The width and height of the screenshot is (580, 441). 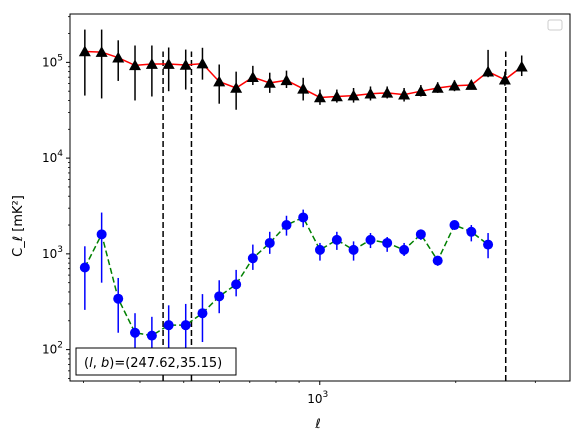 I want to click on y-tick-exponent: 5, so click(x=60, y=58).